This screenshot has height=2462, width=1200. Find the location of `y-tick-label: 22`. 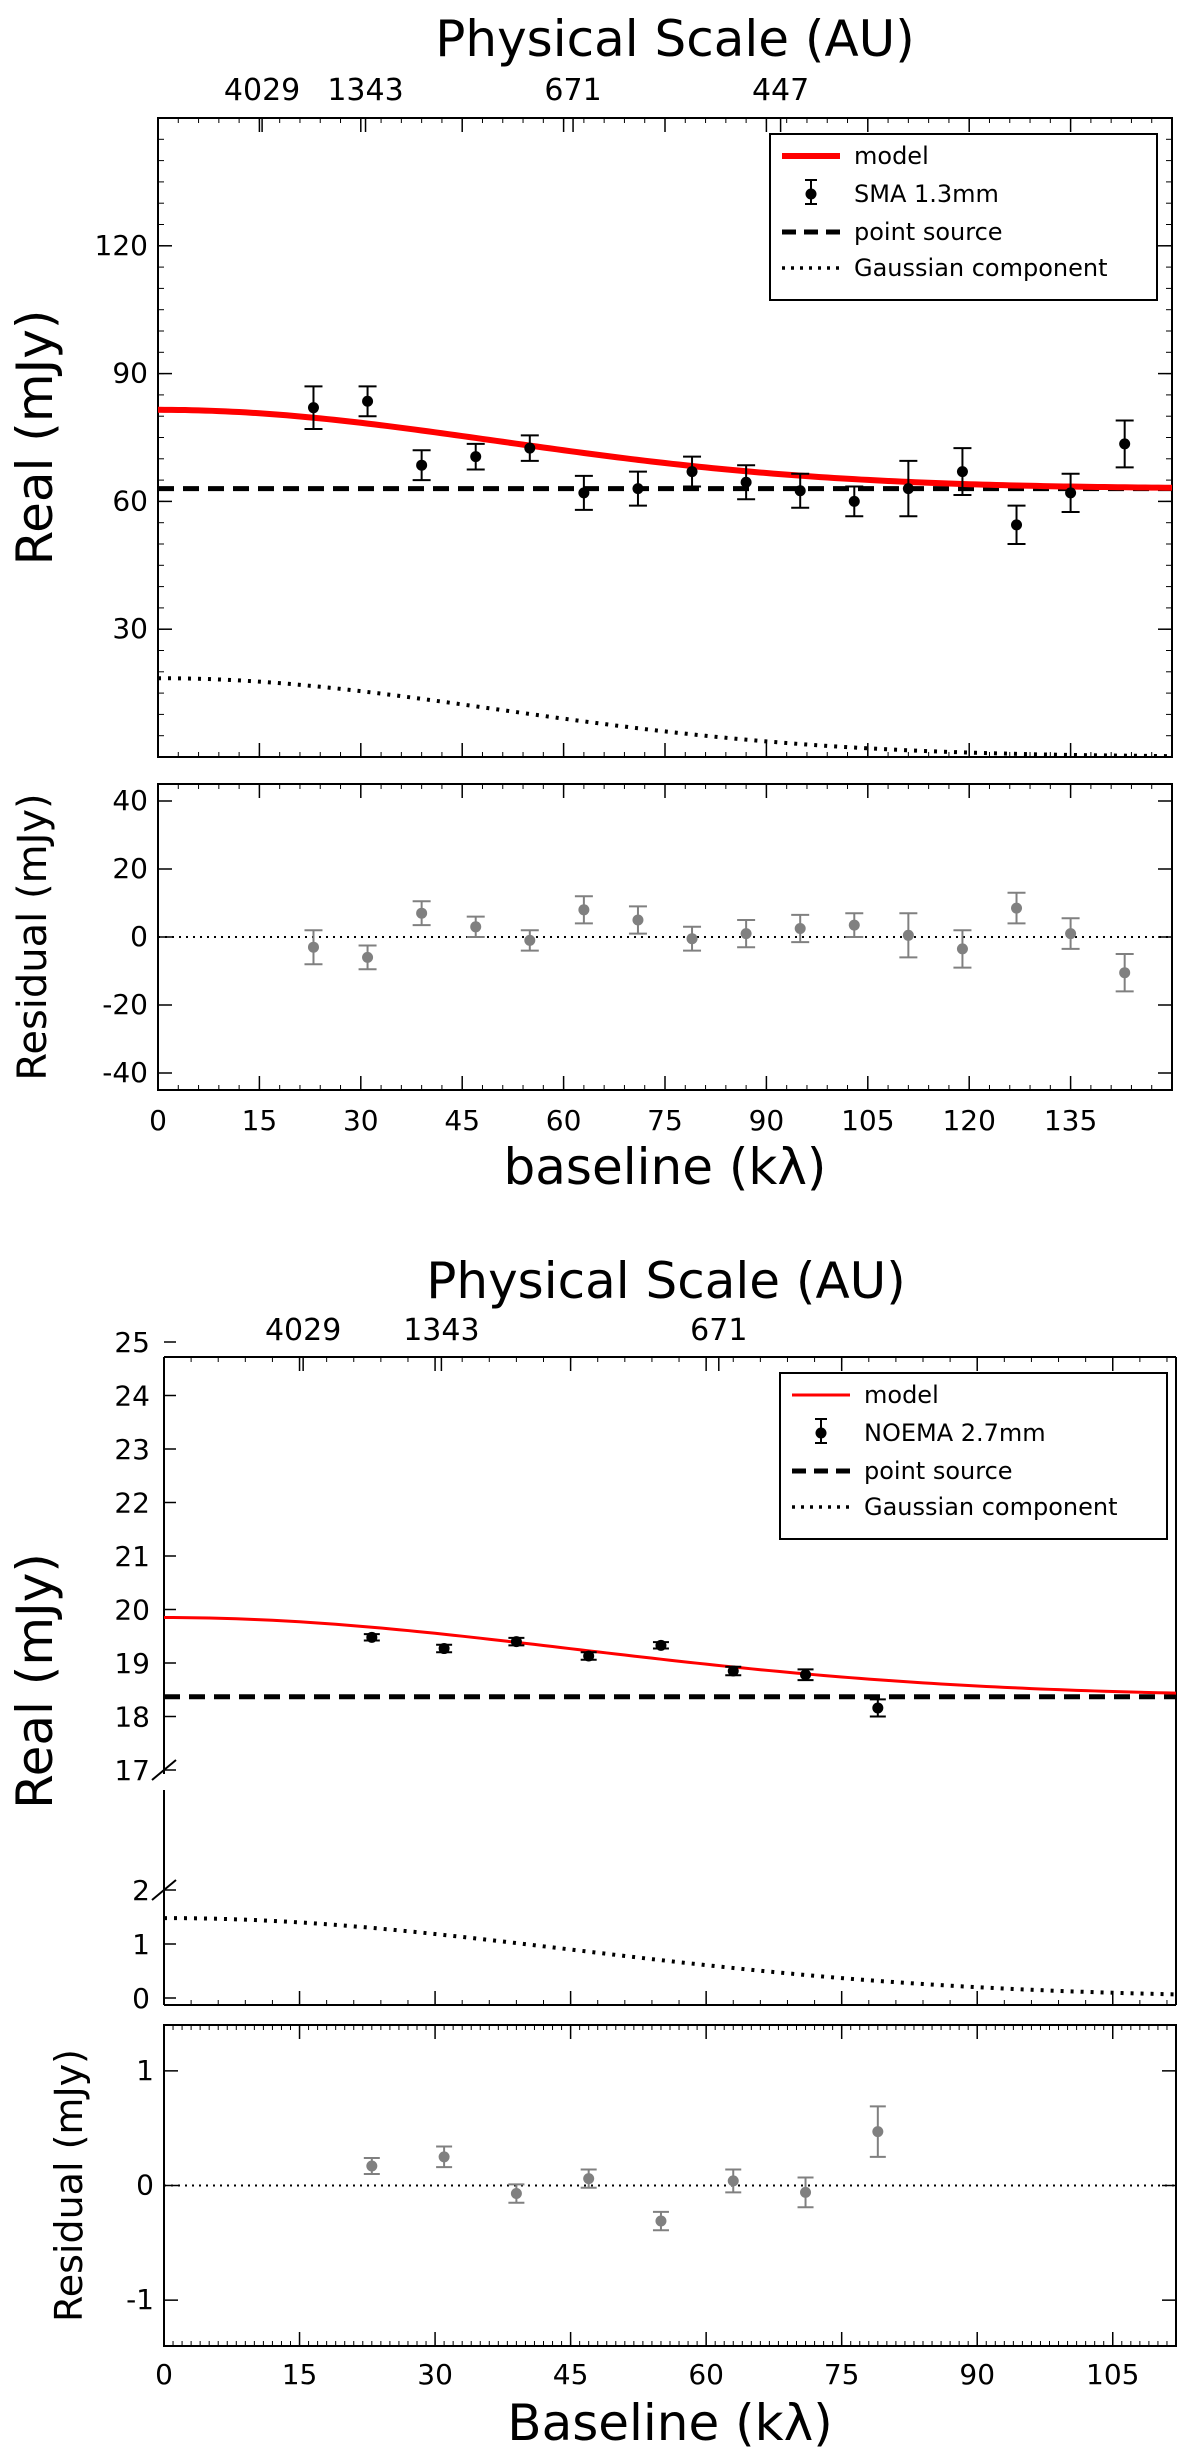

y-tick-label: 22 is located at coordinates (132, 1503).